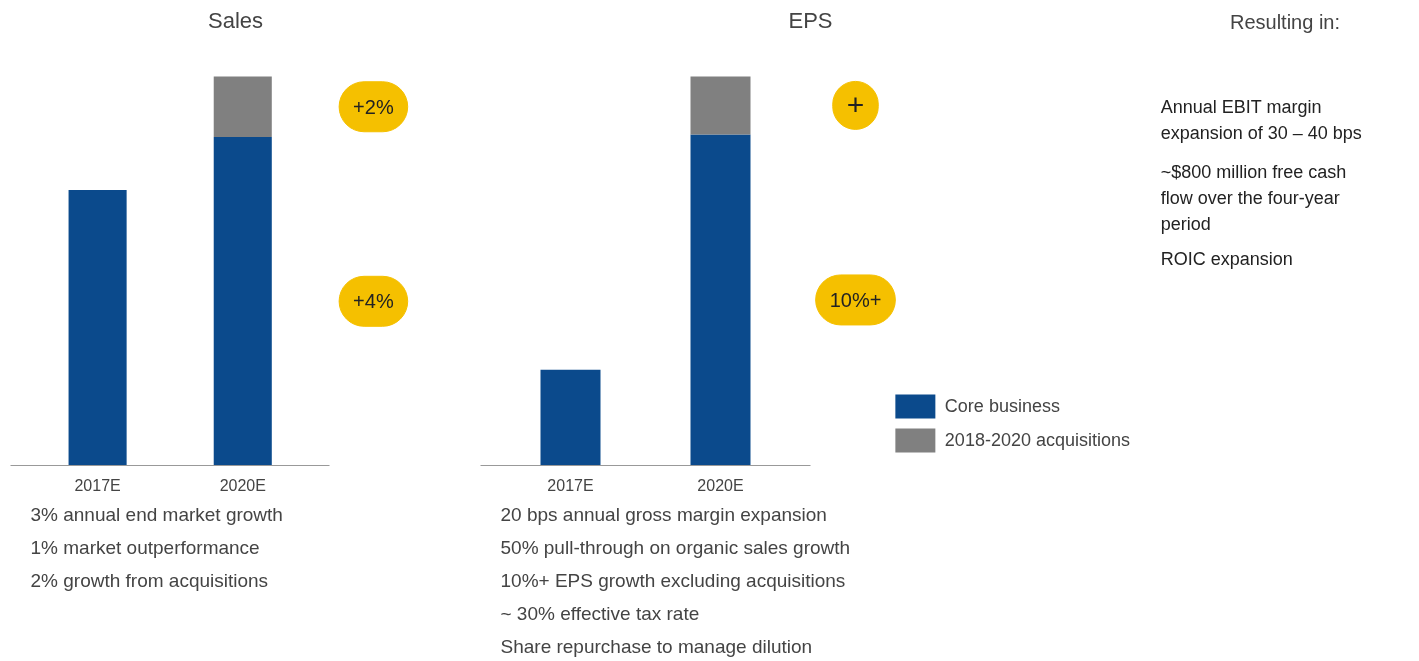 This screenshot has height=661, width=1419. What do you see at coordinates (1285, 21) in the screenshot?
I see `text: Resulting in:` at bounding box center [1285, 21].